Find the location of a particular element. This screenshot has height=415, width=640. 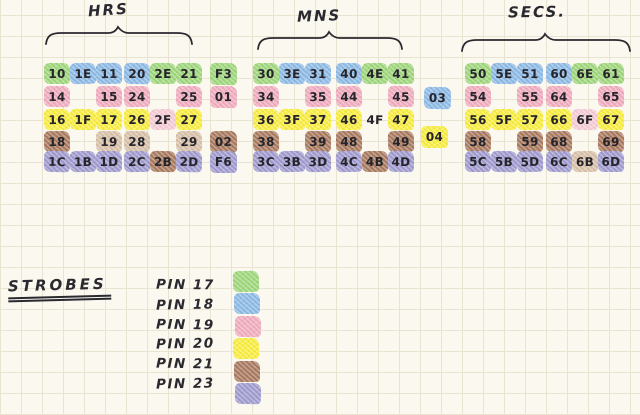

cell-3e: 3E is located at coordinates (292, 73).